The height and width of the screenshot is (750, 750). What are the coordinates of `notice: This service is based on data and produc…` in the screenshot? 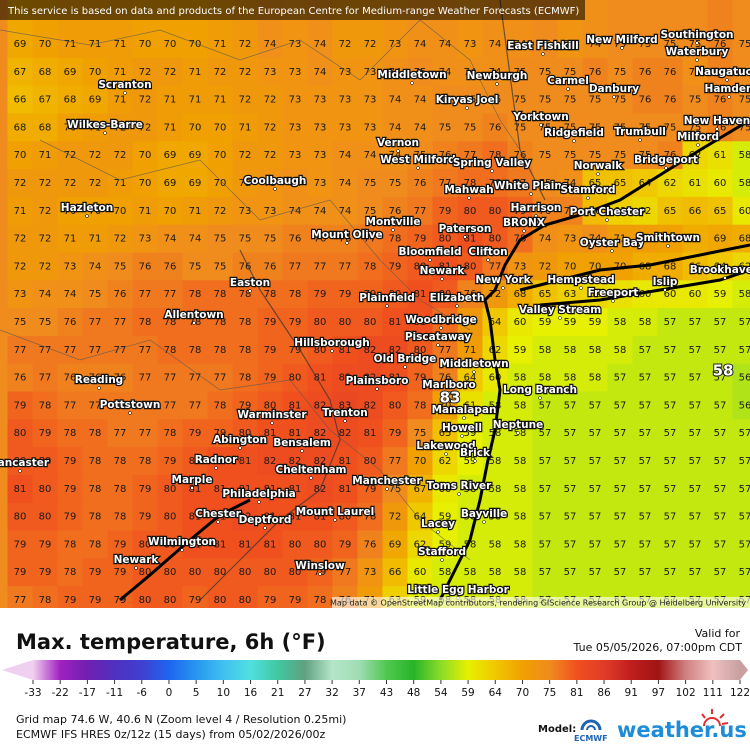 It's located at (293, 11).